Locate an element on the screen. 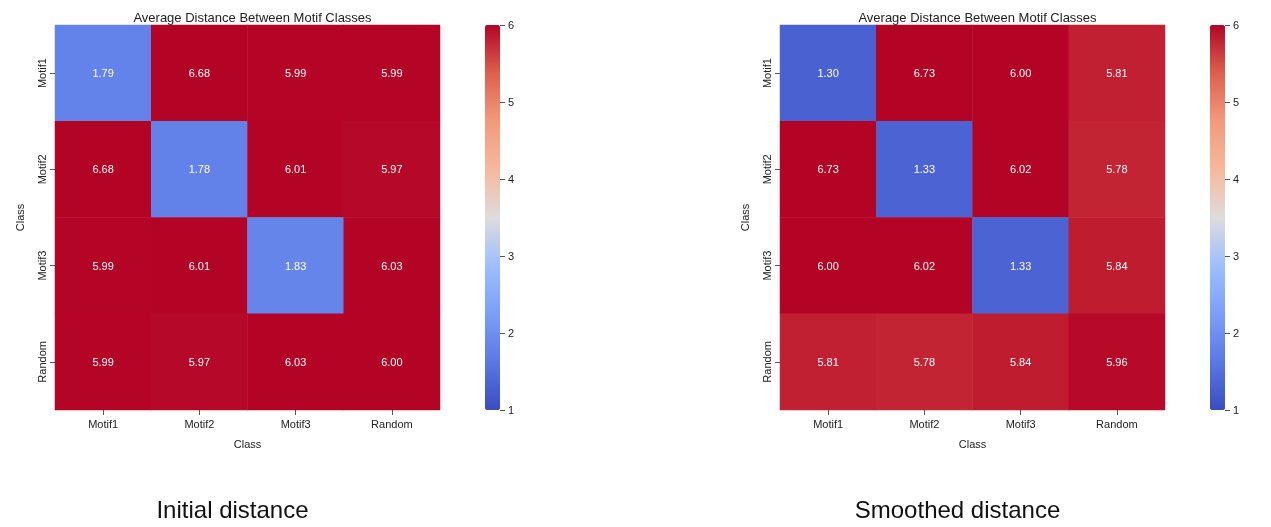 The height and width of the screenshot is (527, 1271). data-label: 1.30 is located at coordinates (828, 73).